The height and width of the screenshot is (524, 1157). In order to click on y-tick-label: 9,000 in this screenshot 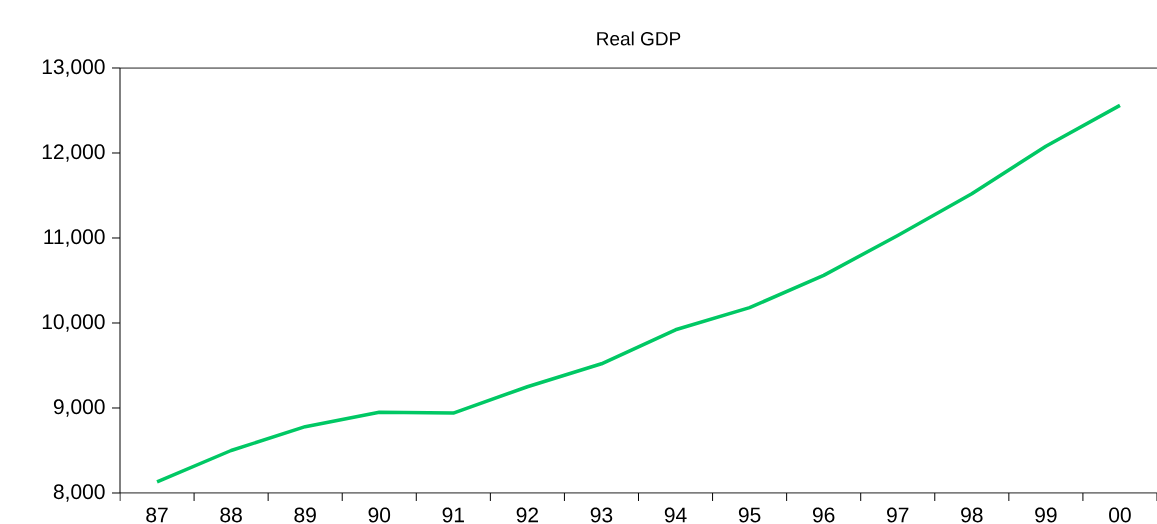, I will do `click(79, 408)`.